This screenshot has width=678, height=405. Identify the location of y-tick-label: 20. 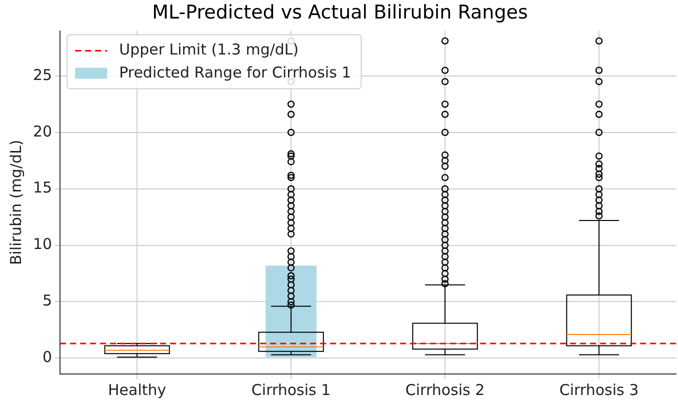
(42, 131).